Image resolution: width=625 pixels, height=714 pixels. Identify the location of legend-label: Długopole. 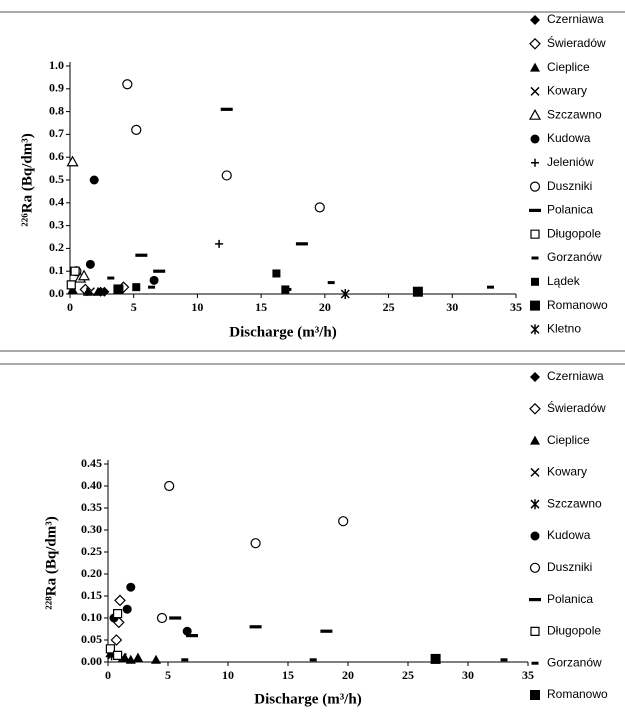
(574, 233).